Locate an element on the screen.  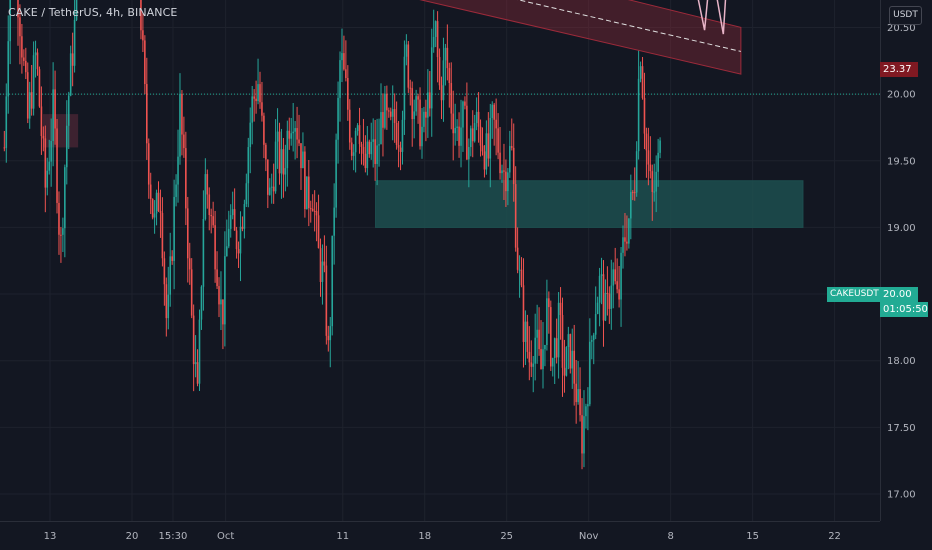
x-tick-label: Oct is located at coordinates (225, 536).